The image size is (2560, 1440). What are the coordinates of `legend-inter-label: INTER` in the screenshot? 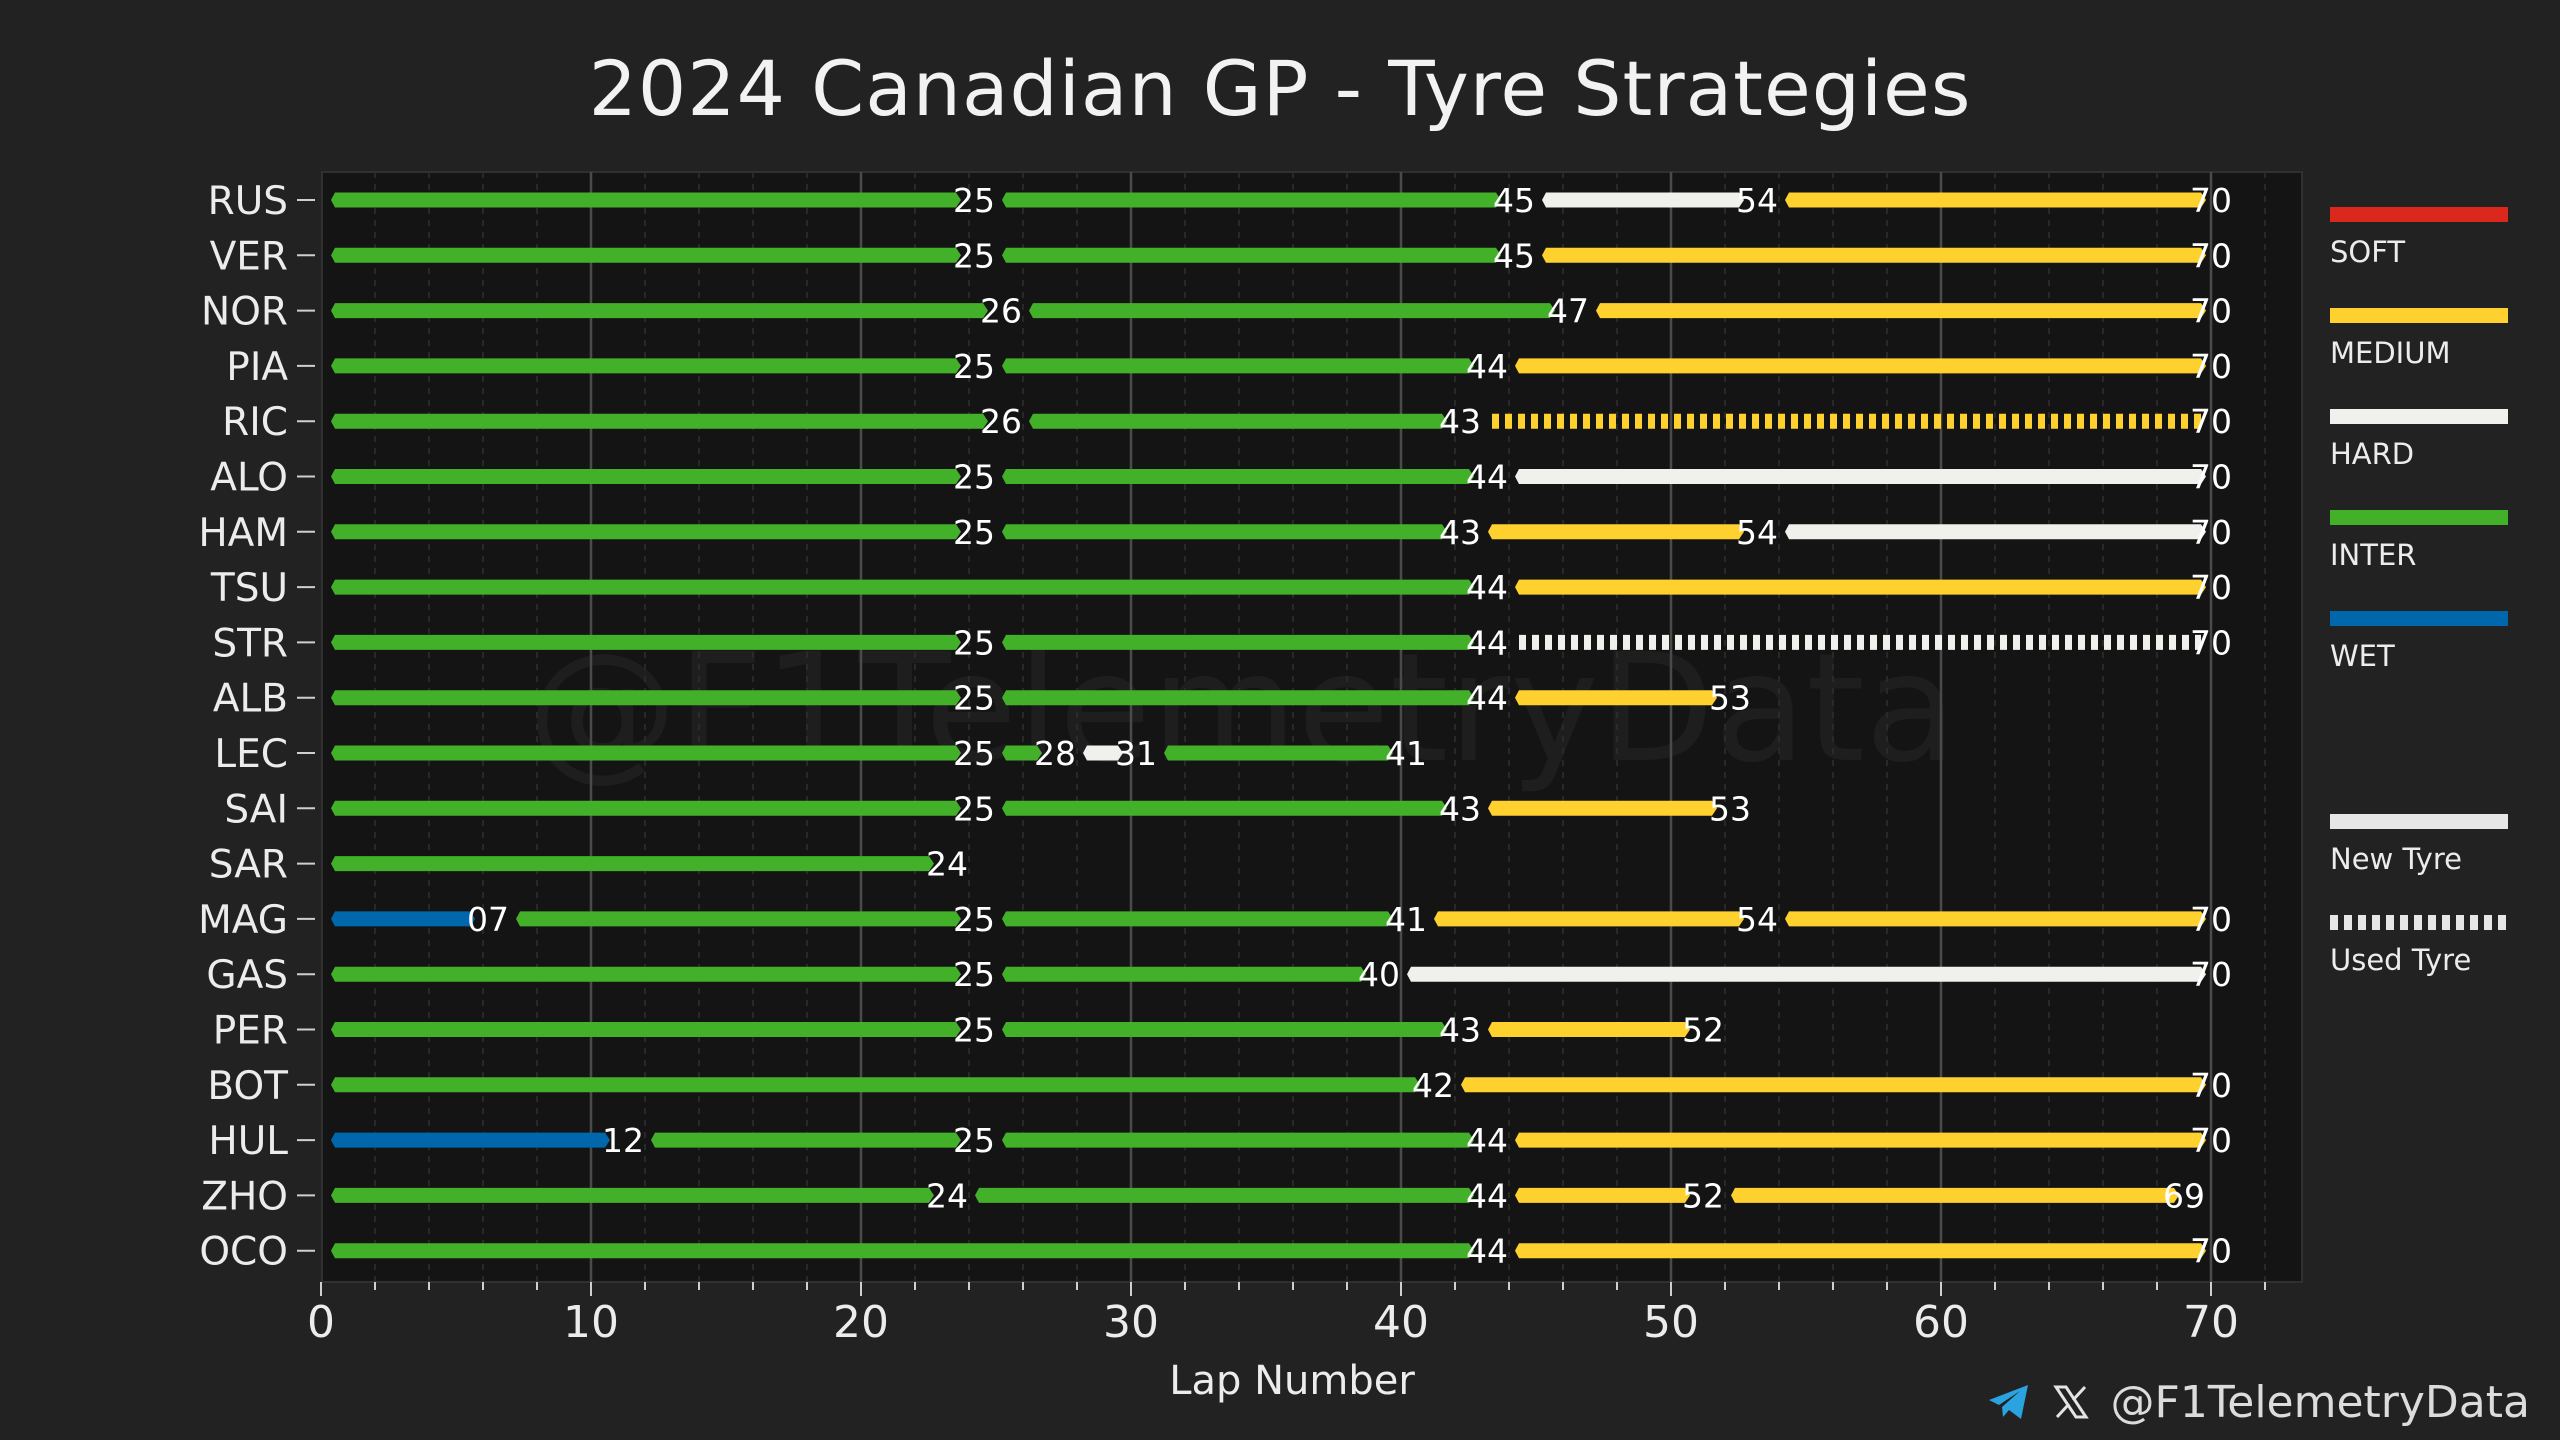 It's located at (2373, 555).